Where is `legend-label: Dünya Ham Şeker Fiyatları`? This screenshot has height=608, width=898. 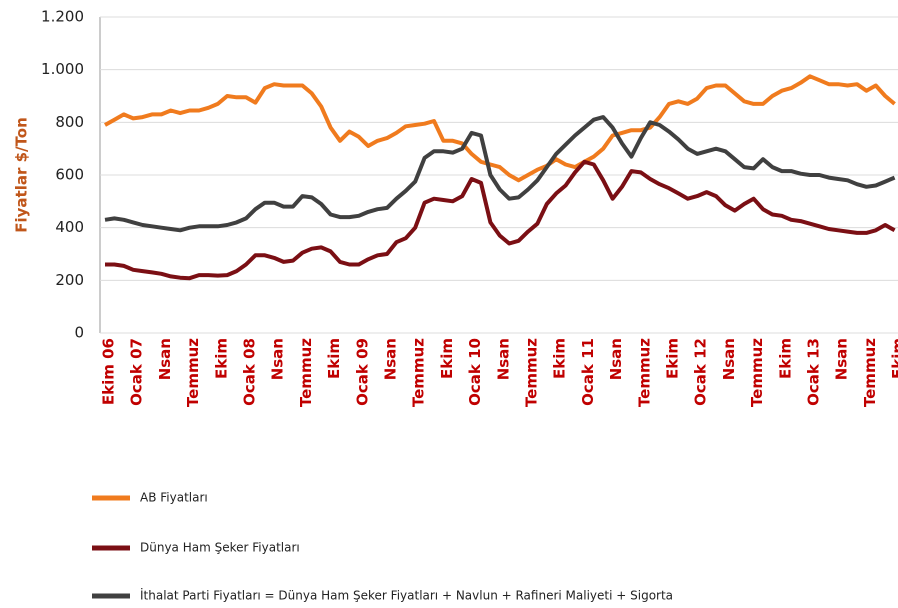 legend-label: Dünya Ham Şeker Fiyatları is located at coordinates (220, 548).